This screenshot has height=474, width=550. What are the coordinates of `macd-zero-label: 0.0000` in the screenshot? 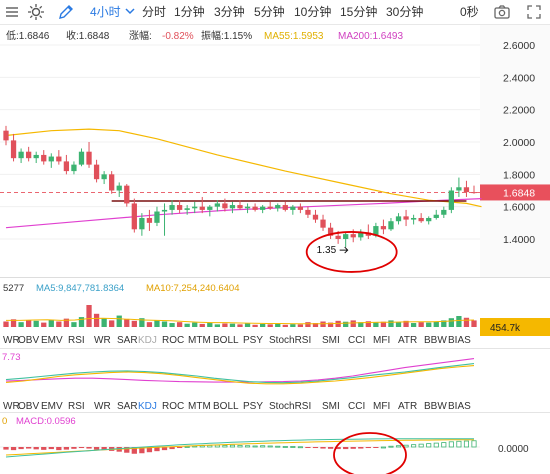 It's located at (513, 449).